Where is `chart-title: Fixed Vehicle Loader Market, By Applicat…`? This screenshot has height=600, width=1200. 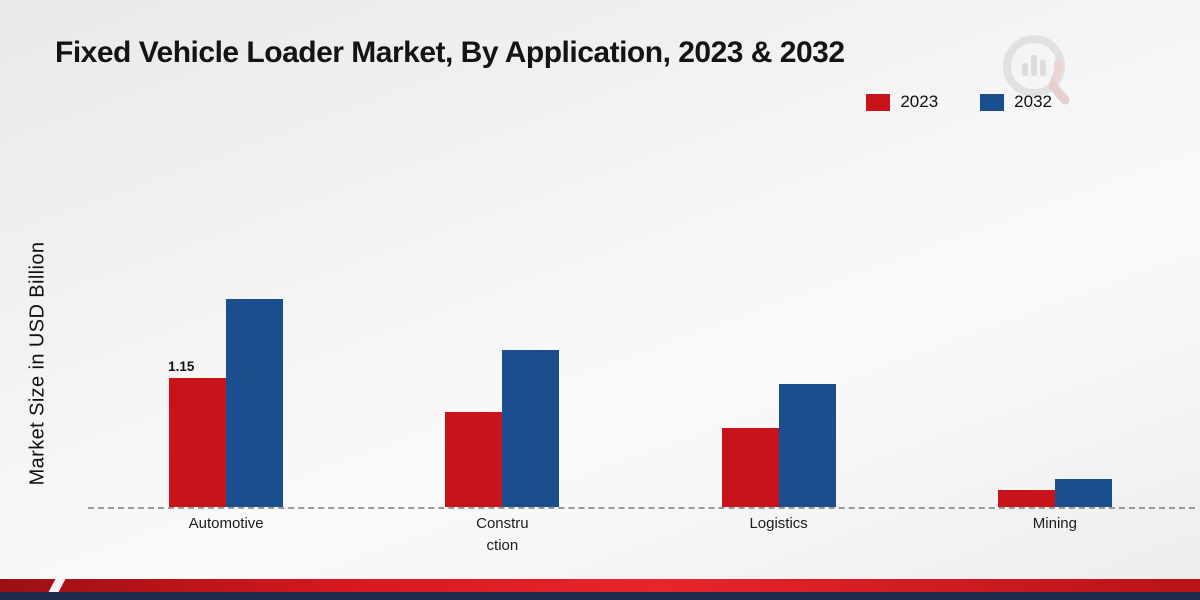
chart-title: Fixed Vehicle Loader Market, By Applicat… is located at coordinates (450, 52).